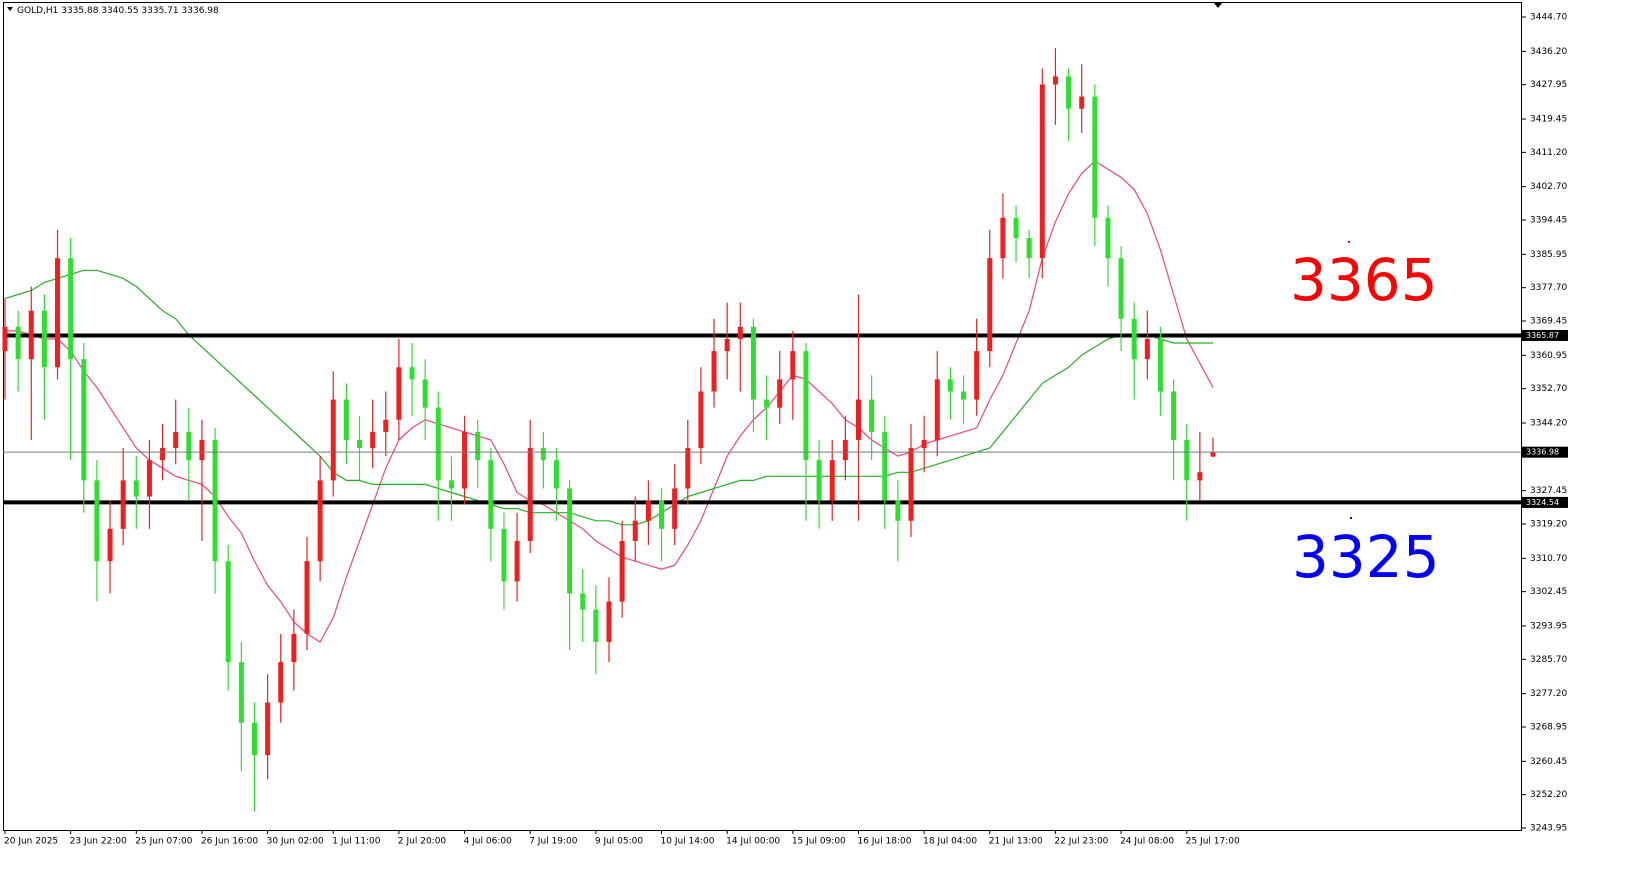 The height and width of the screenshot is (884, 1632). What do you see at coordinates (1545, 452) in the screenshot?
I see `price-label-box` at bounding box center [1545, 452].